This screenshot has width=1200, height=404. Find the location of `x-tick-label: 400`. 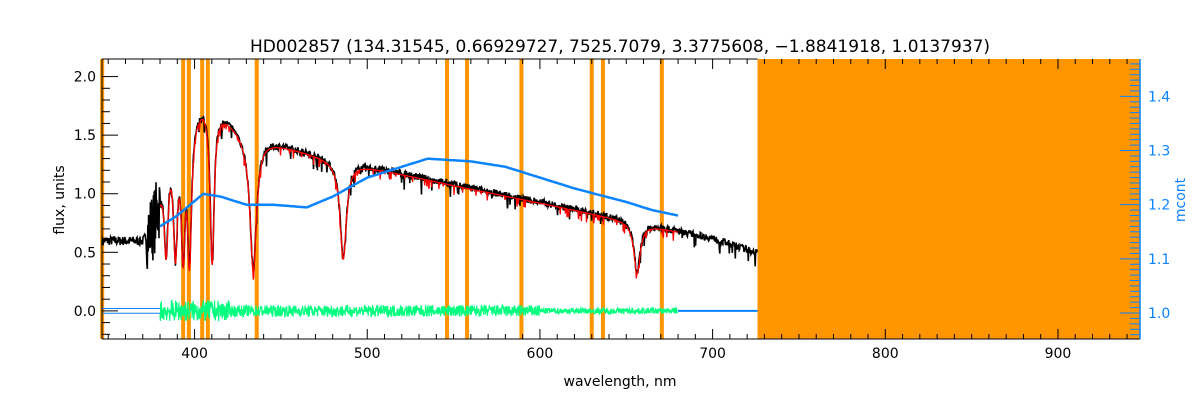

x-tick-label: 400 is located at coordinates (194, 354).